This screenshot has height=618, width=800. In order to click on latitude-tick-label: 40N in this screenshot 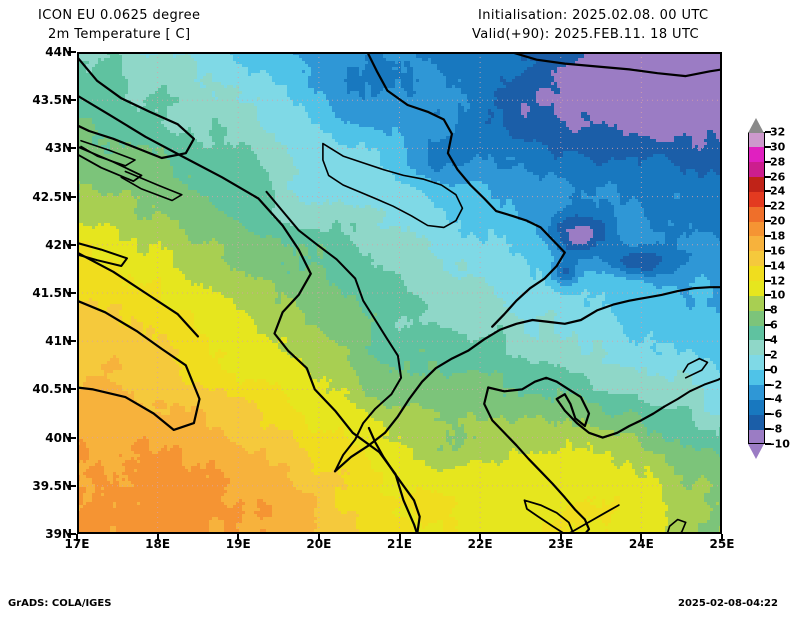, I will do `click(58, 437)`.